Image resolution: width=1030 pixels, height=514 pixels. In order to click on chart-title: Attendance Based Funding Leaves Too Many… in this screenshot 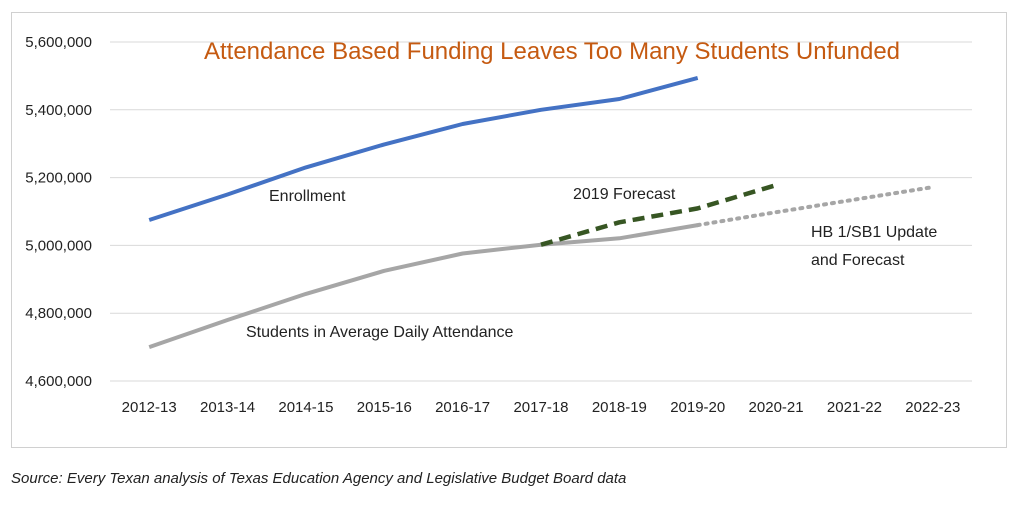, I will do `click(552, 51)`.